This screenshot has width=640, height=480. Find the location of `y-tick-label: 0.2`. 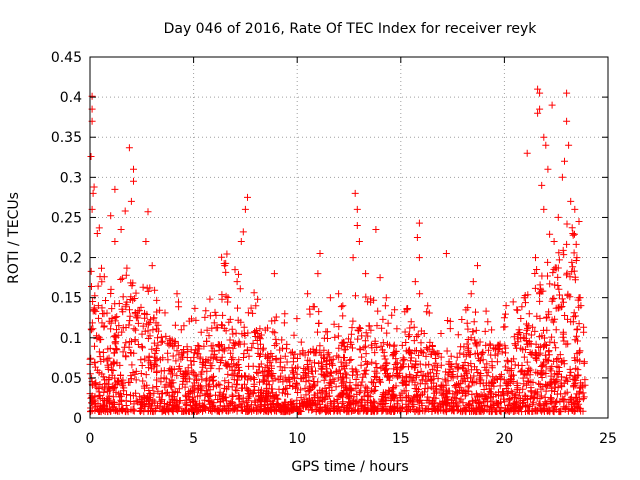

y-tick-label: 0.2 is located at coordinates (71, 259).